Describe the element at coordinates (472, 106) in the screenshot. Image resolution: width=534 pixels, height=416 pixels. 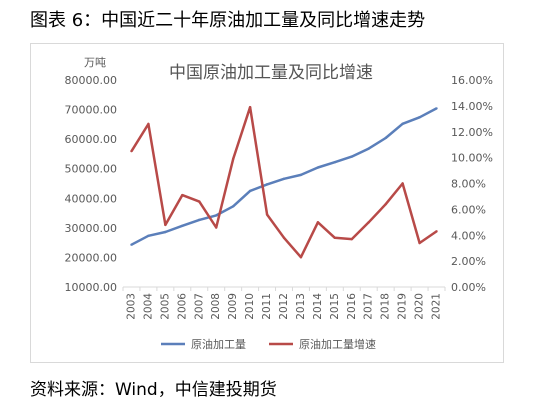
I see `y-right-tick-label: 14.00%` at that location.